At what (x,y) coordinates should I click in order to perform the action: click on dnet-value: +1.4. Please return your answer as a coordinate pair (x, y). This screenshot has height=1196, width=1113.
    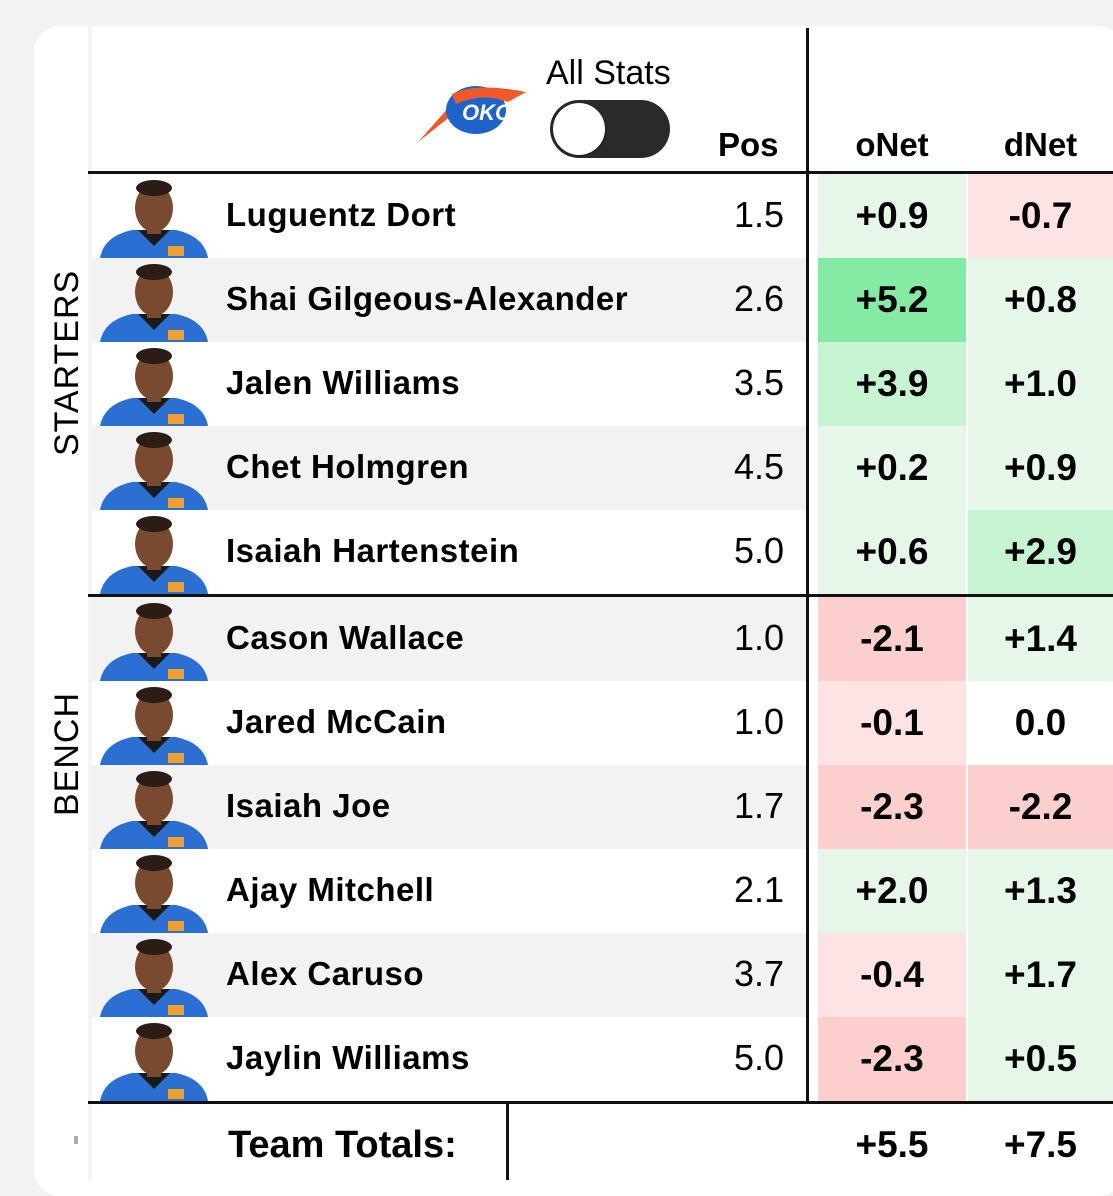
    Looking at the image, I should click on (1040, 639).